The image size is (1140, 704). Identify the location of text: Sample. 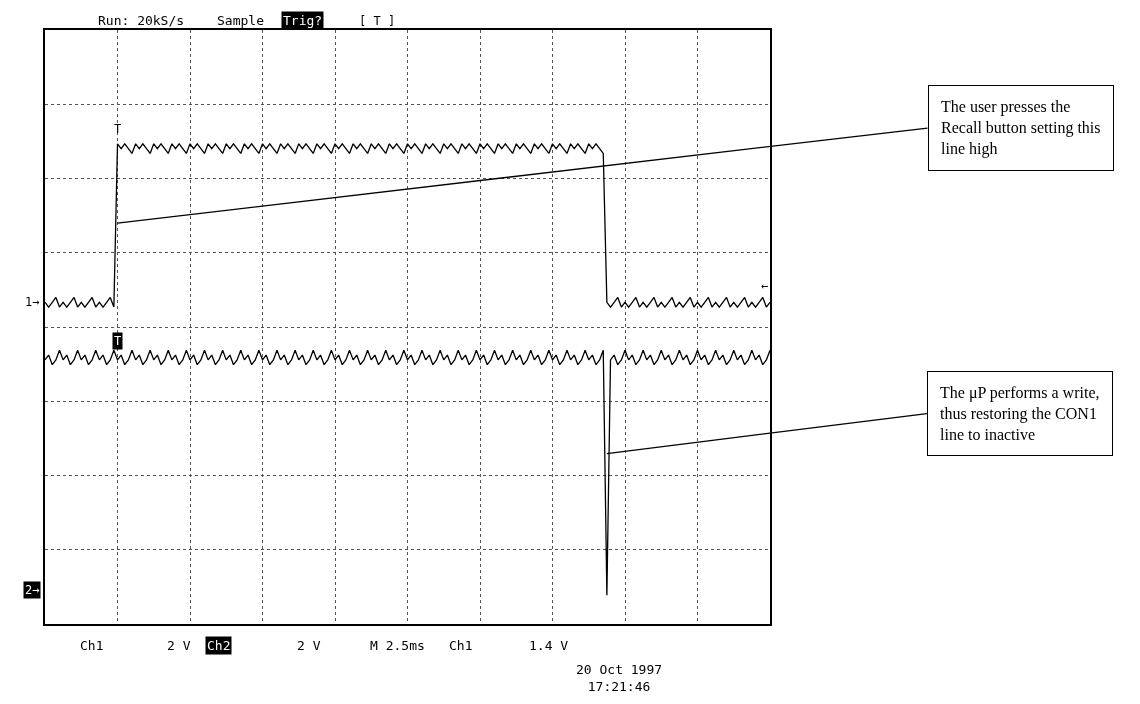
(241, 20).